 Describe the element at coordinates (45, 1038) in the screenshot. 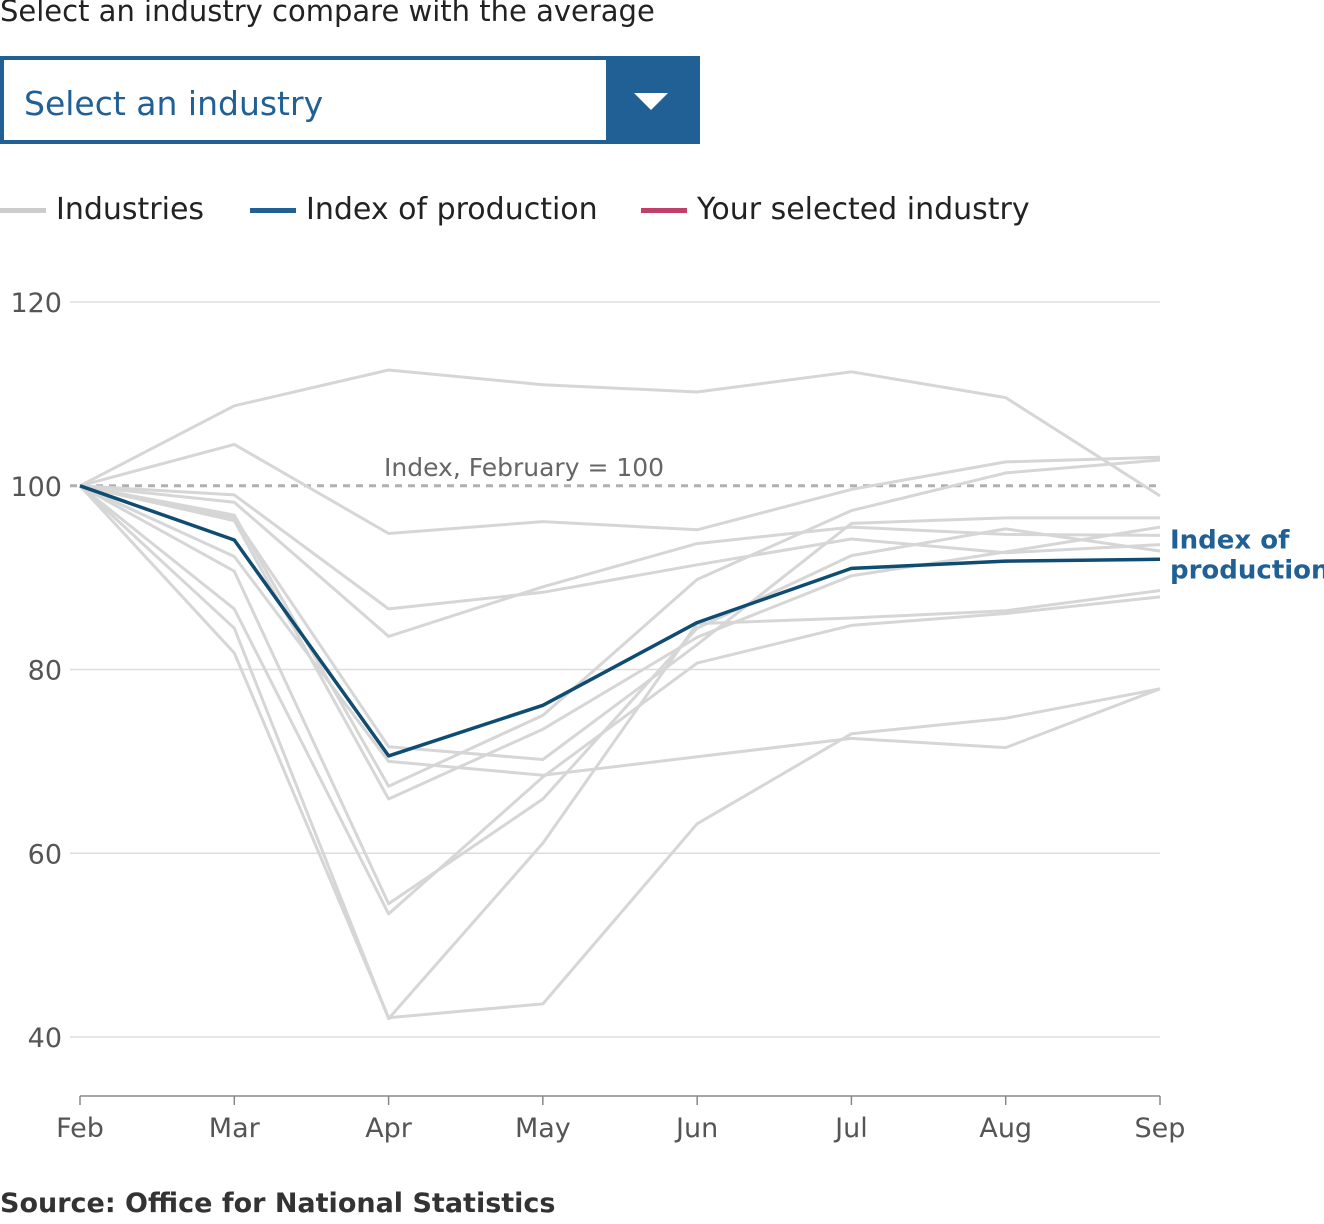

I see `y-tick-label: 40` at that location.